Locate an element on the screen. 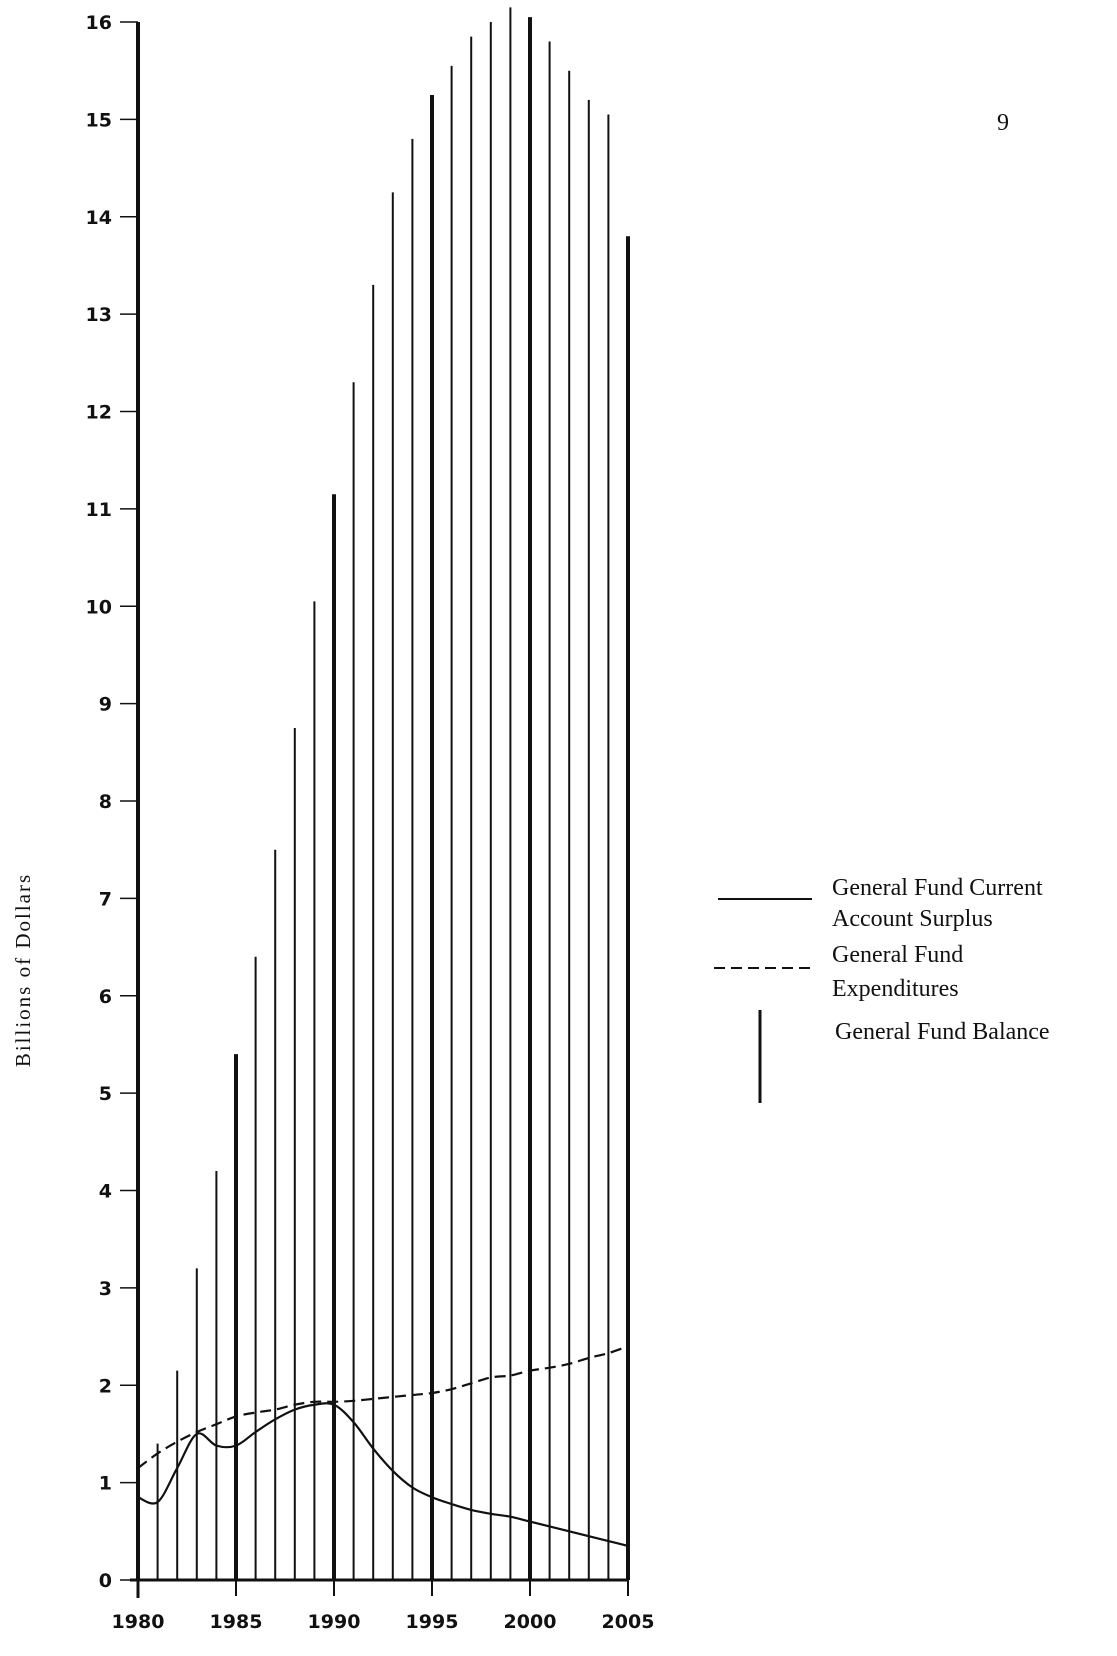  y-tick-label: 11 is located at coordinates (99, 510).